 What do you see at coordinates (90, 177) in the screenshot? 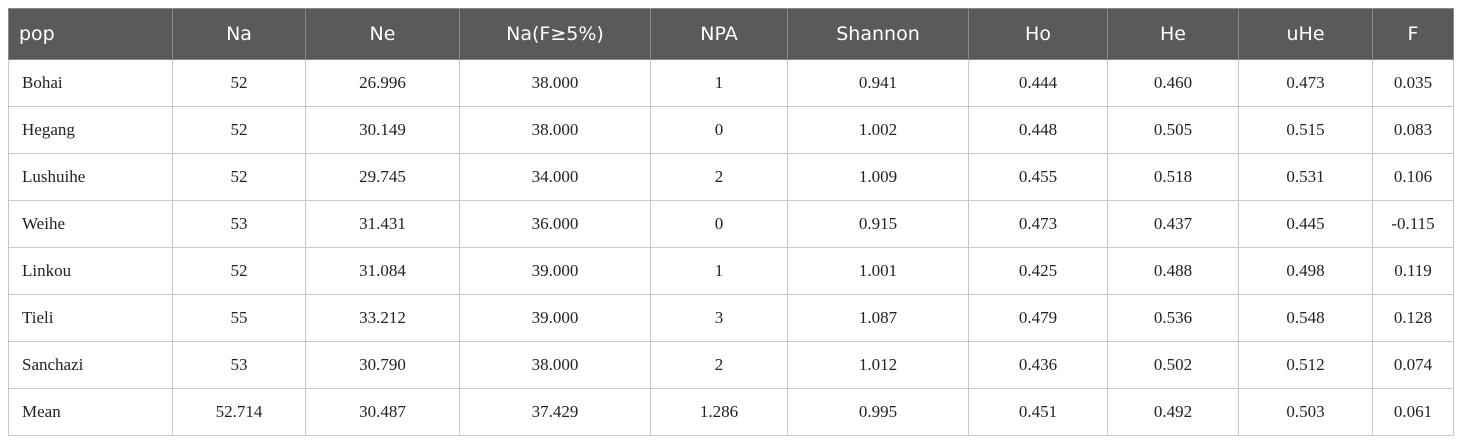
I see `row-label: Lushuihe` at bounding box center [90, 177].